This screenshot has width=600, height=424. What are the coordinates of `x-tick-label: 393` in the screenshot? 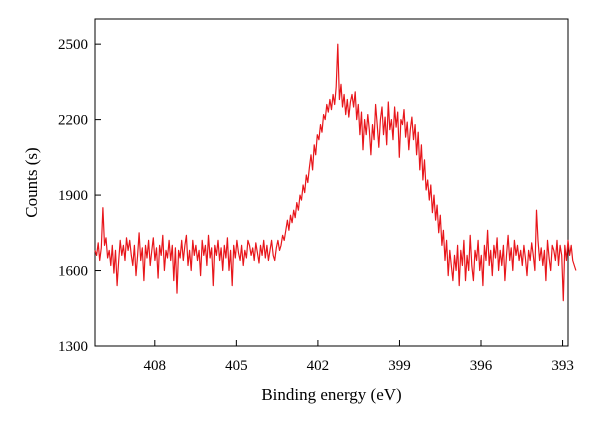 It's located at (562, 366).